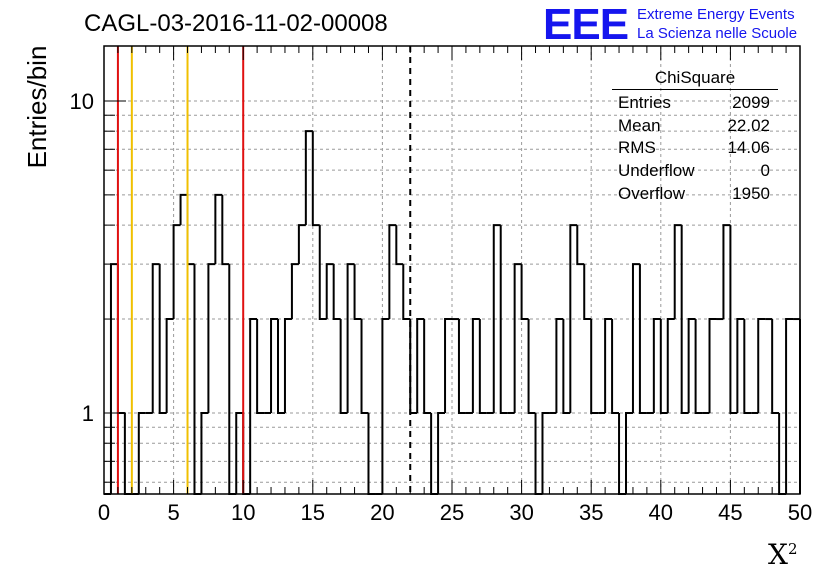  Describe the element at coordinates (695, 79) in the screenshot. I see `stats-title: ChiSquare` at that location.